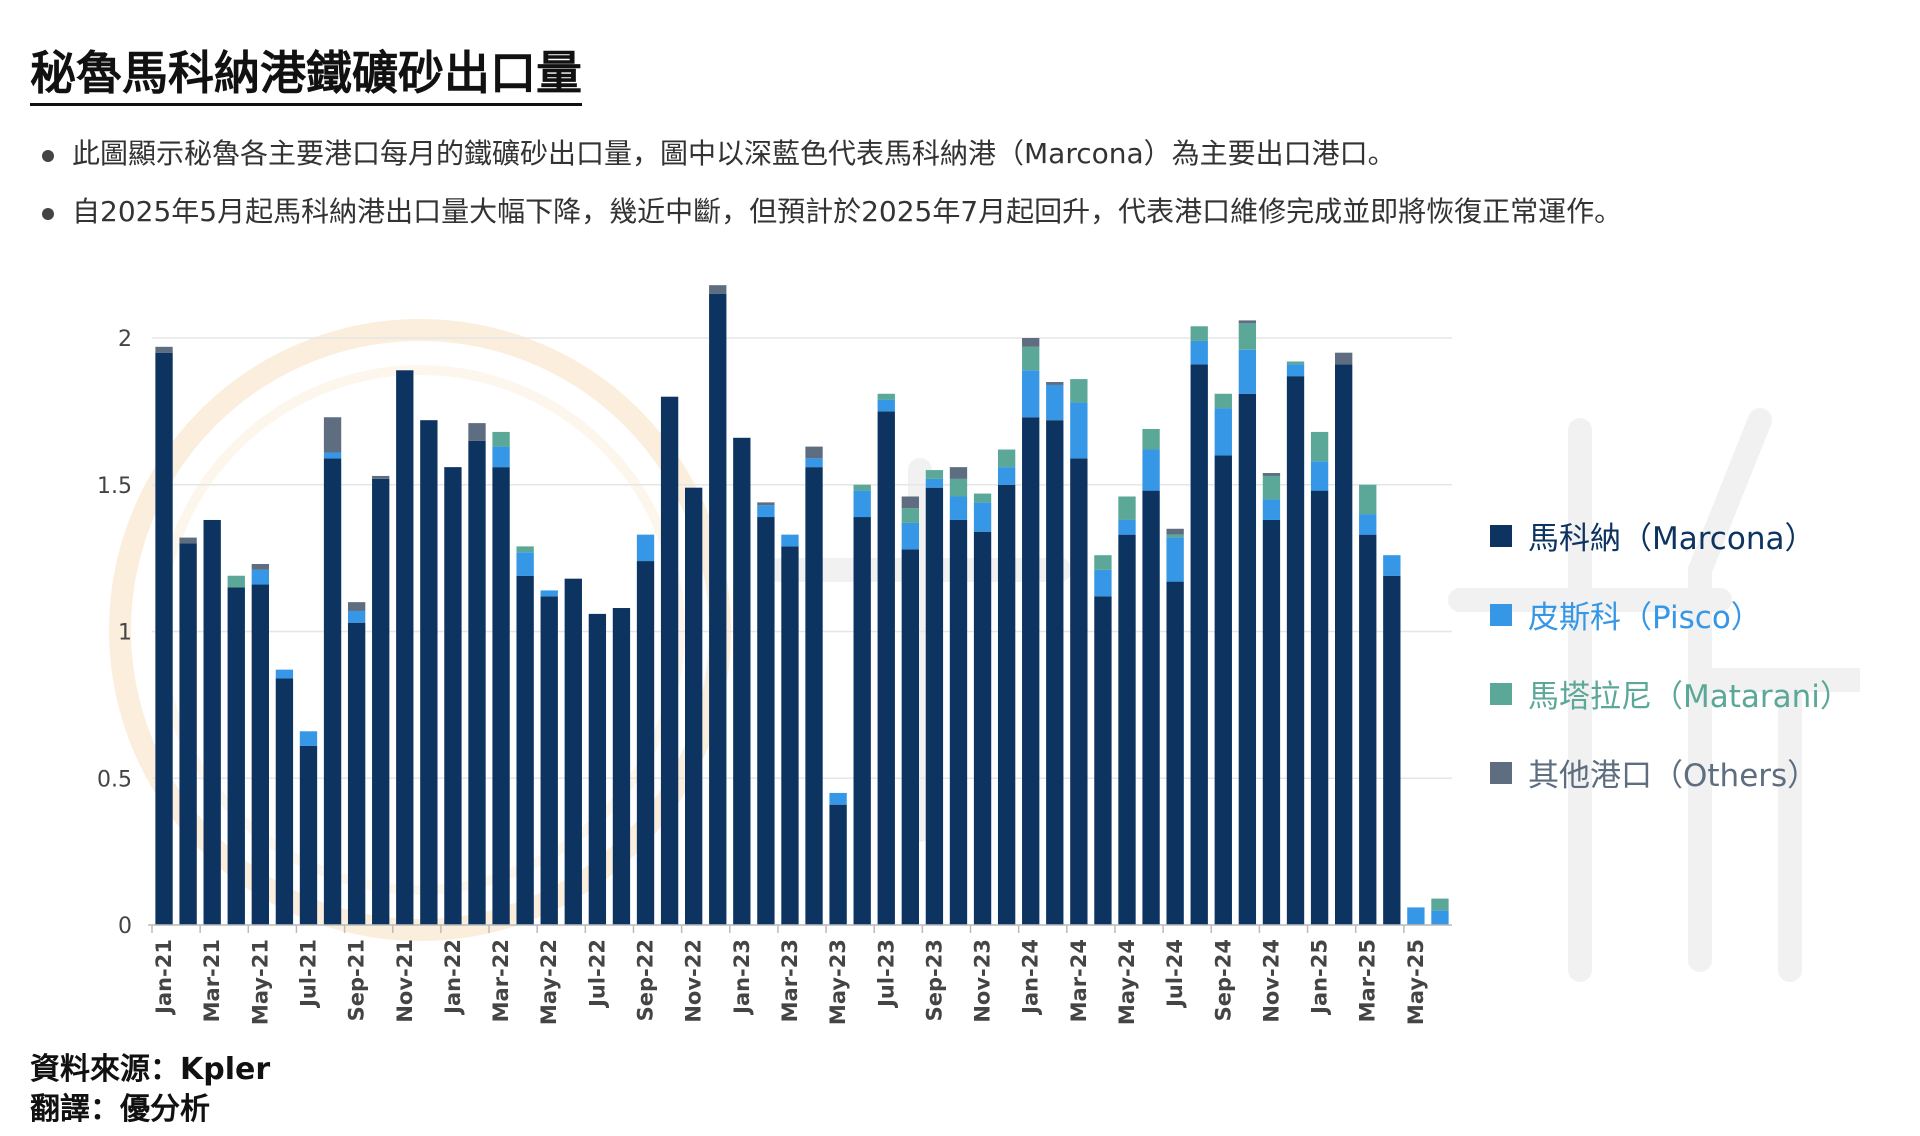 The height and width of the screenshot is (1136, 1920). What do you see at coordinates (453, 977) in the screenshot?
I see `x-tick-label: Jan-22` at bounding box center [453, 977].